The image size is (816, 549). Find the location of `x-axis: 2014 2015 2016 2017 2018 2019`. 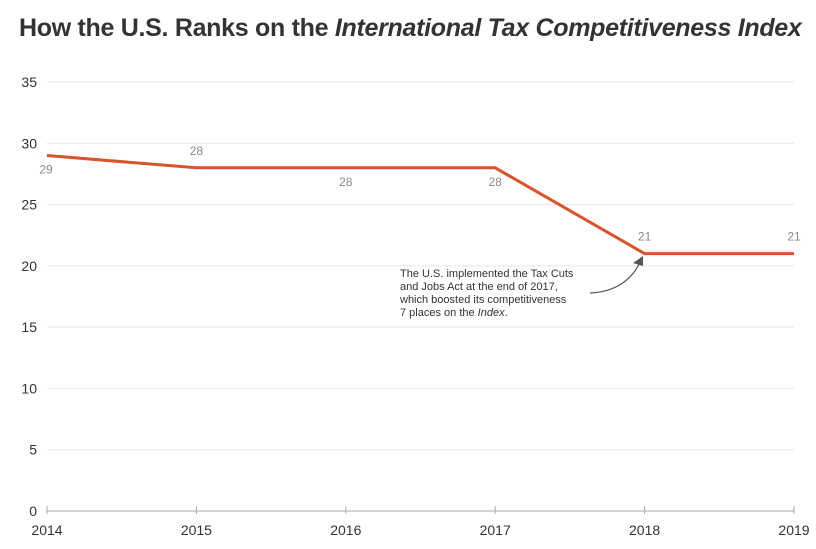

x-axis: 2014 2015 2016 2017 2018 2019 is located at coordinates (420, 522).